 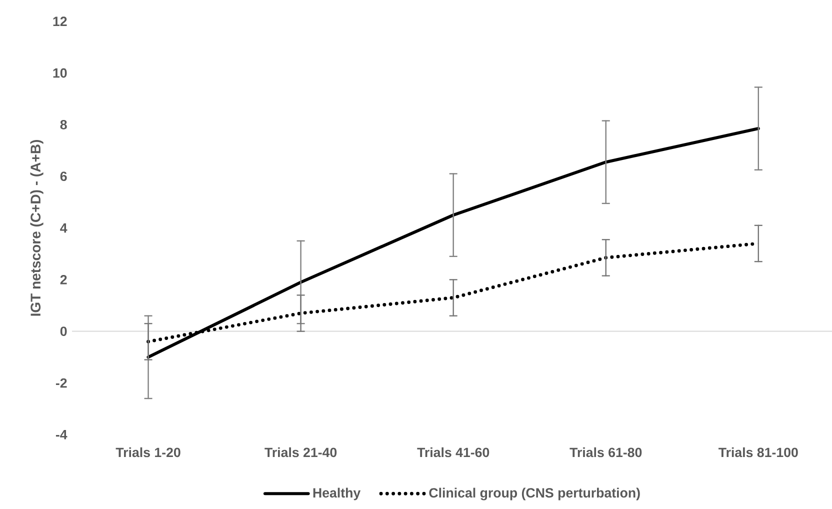 What do you see at coordinates (63, 279) in the screenshot?
I see `y-tick-label: 2` at bounding box center [63, 279].